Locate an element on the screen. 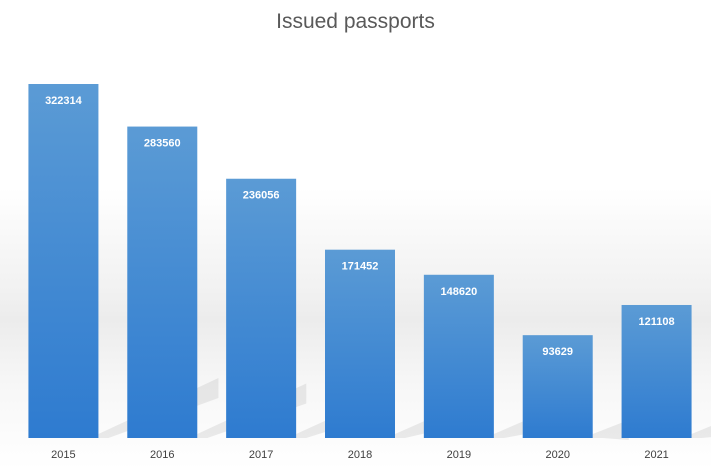  data-label-2019: 148620 is located at coordinates (458, 292).